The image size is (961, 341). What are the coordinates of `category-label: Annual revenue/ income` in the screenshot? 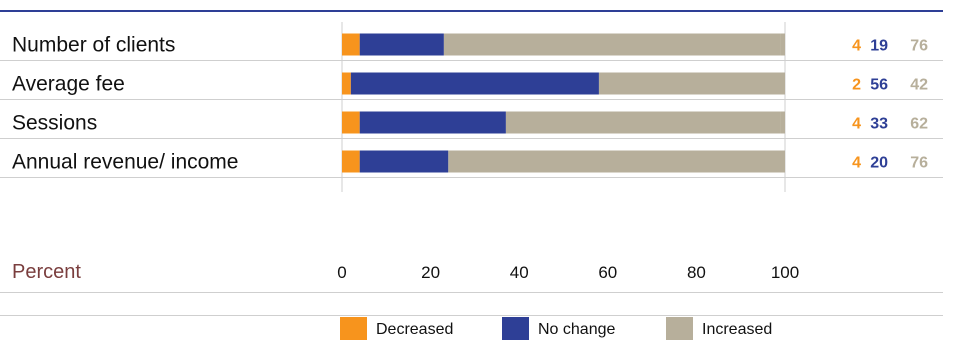 It's located at (125, 162).